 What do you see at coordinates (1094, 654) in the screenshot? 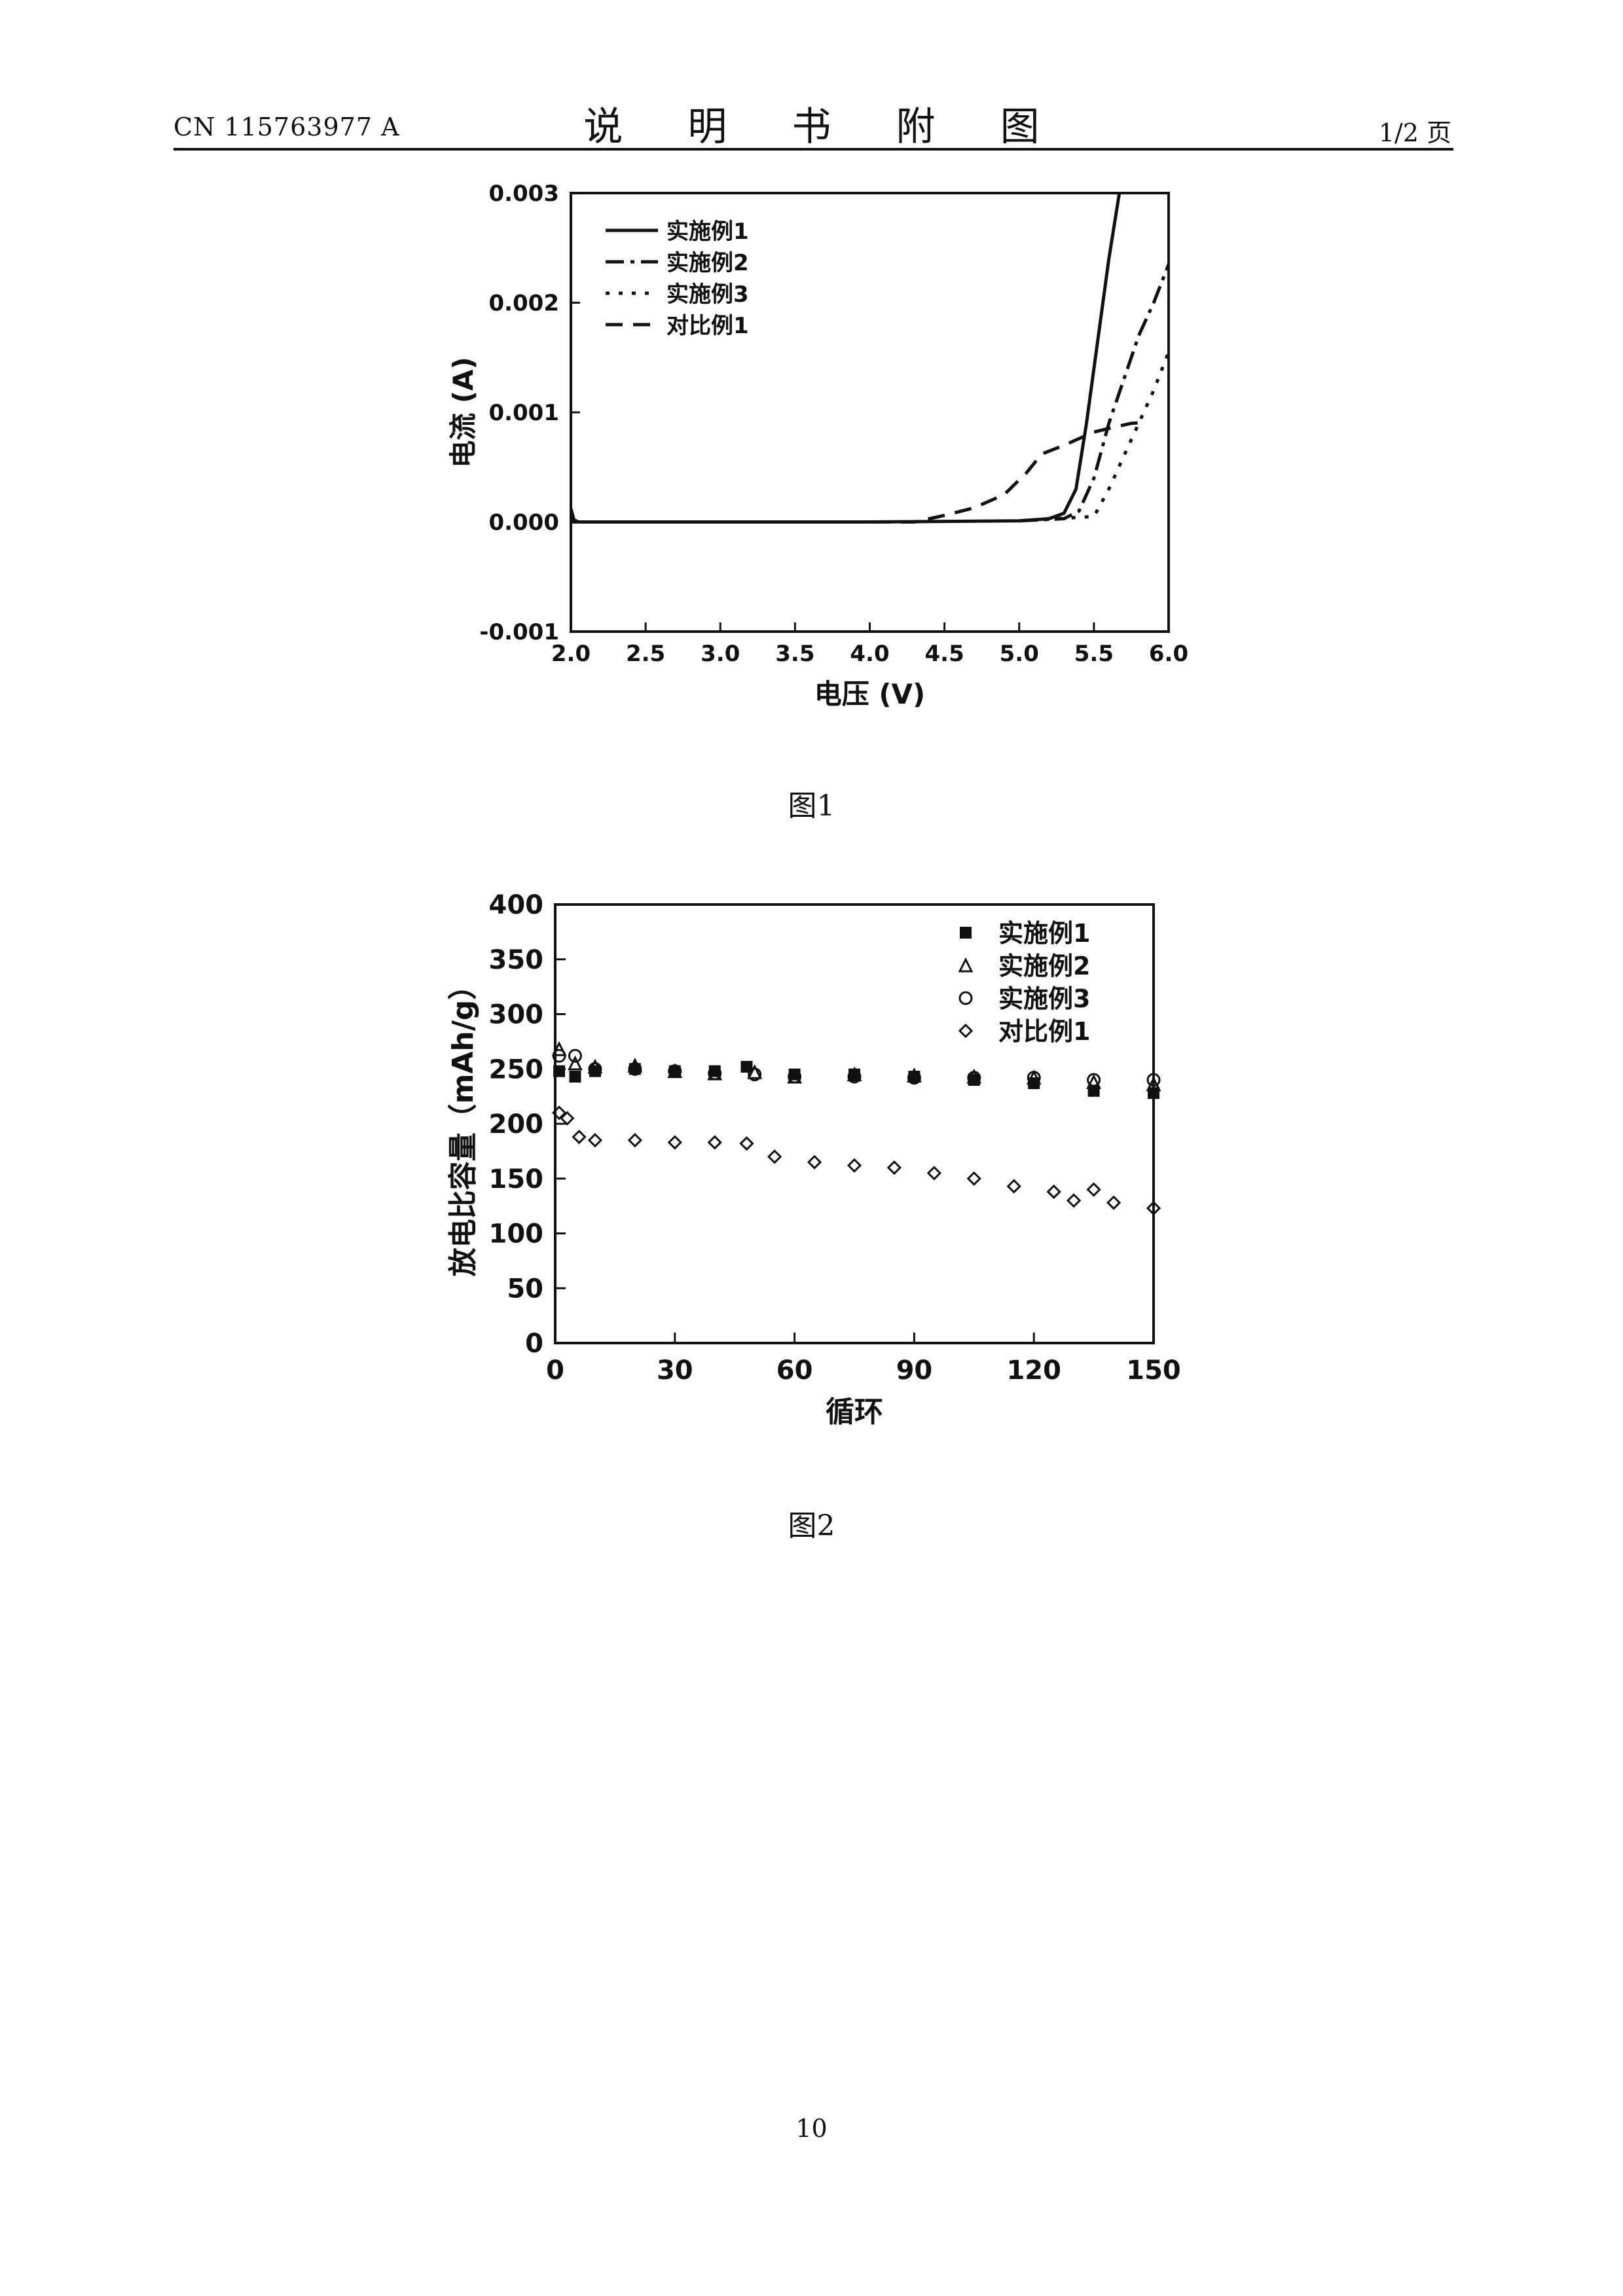
I see `x-tick-label: 5.5` at bounding box center [1094, 654].